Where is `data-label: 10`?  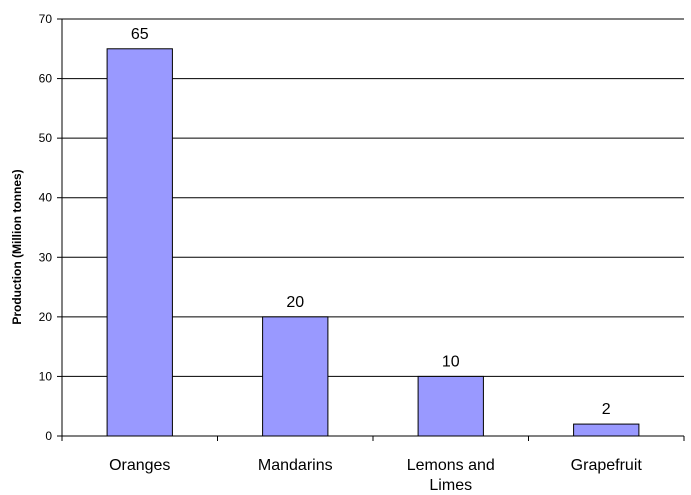
data-label: 10 is located at coordinates (451, 361).